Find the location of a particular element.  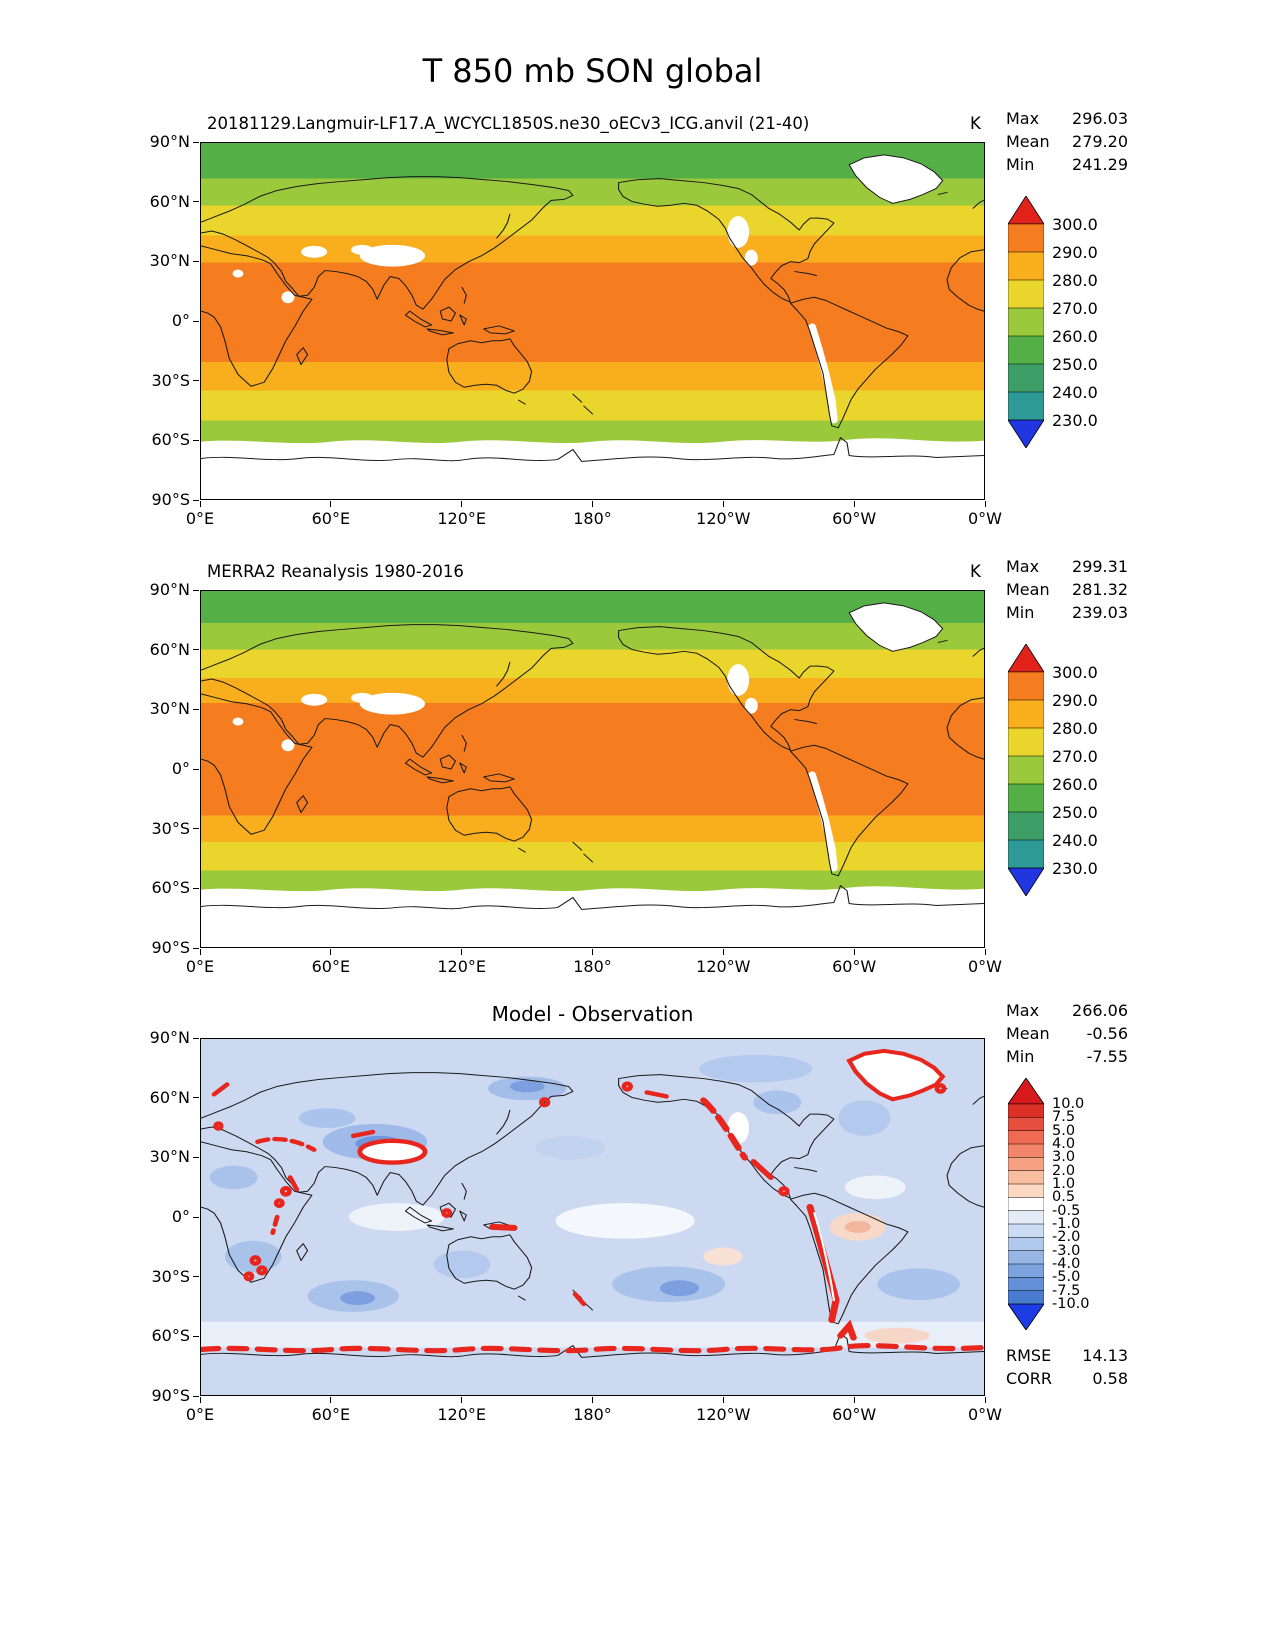

colorbar-tick-label: 5.0 is located at coordinates (1064, 1130).